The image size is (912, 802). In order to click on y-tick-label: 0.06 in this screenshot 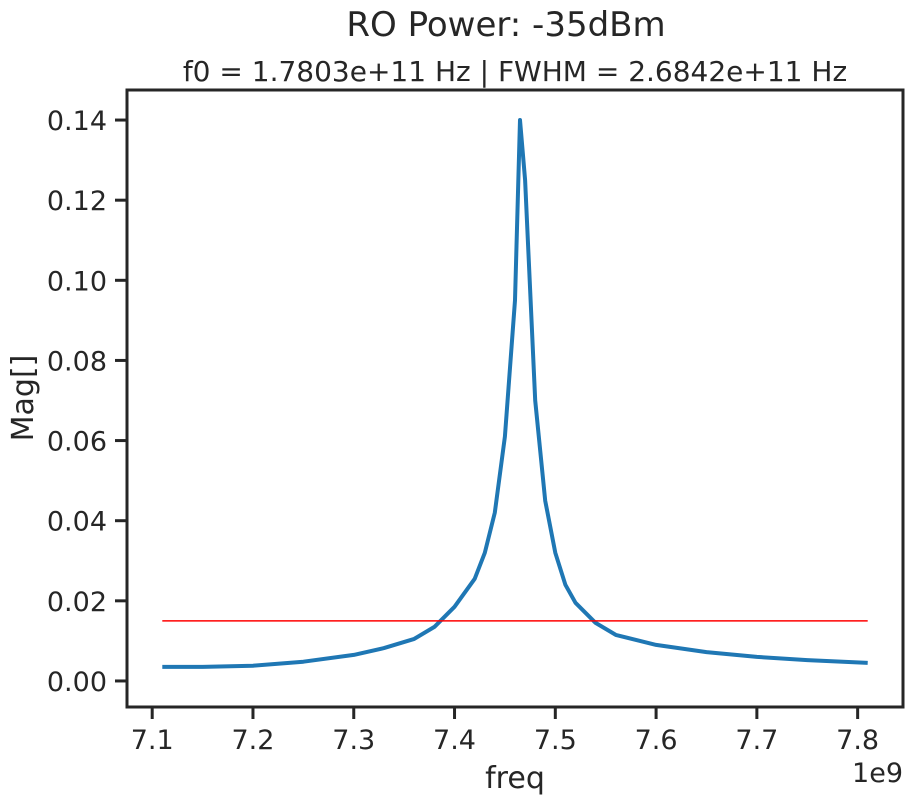, I will do `click(77, 442)`.